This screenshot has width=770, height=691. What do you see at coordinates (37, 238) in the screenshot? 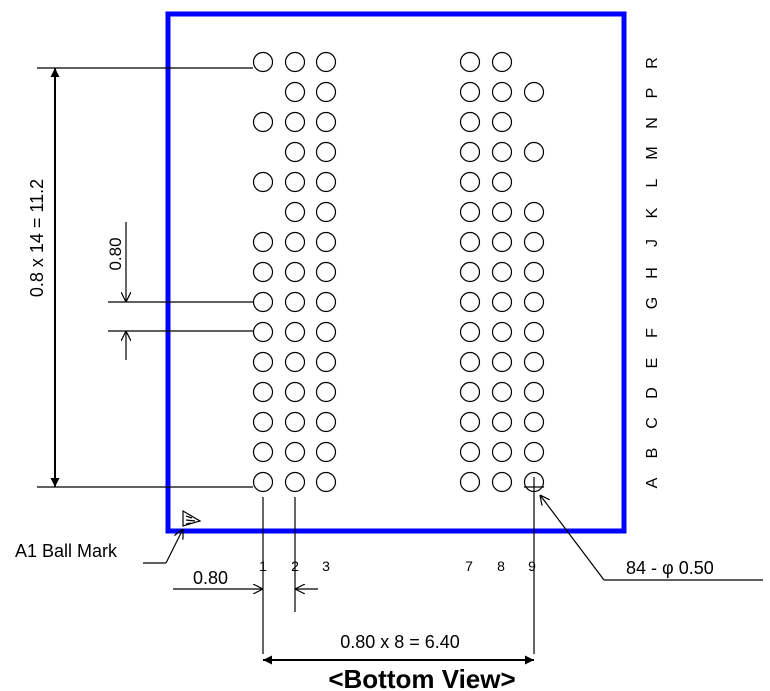
I see `height-dimension-label: 0.8 x 14 = 11.2` at bounding box center [37, 238].